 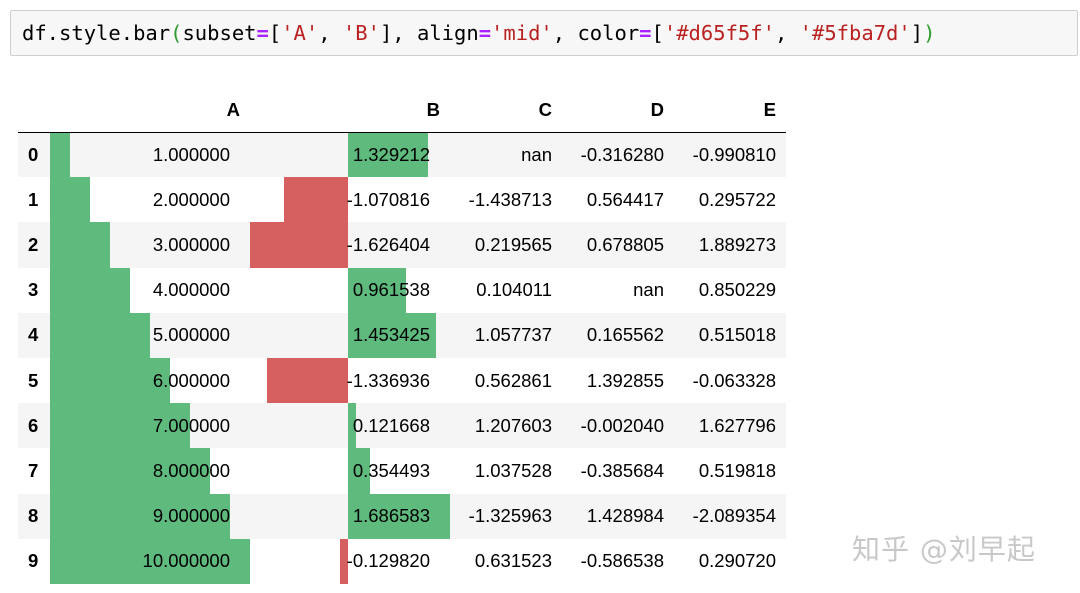 I want to click on cell-value: 1.453425, so click(x=391, y=335).